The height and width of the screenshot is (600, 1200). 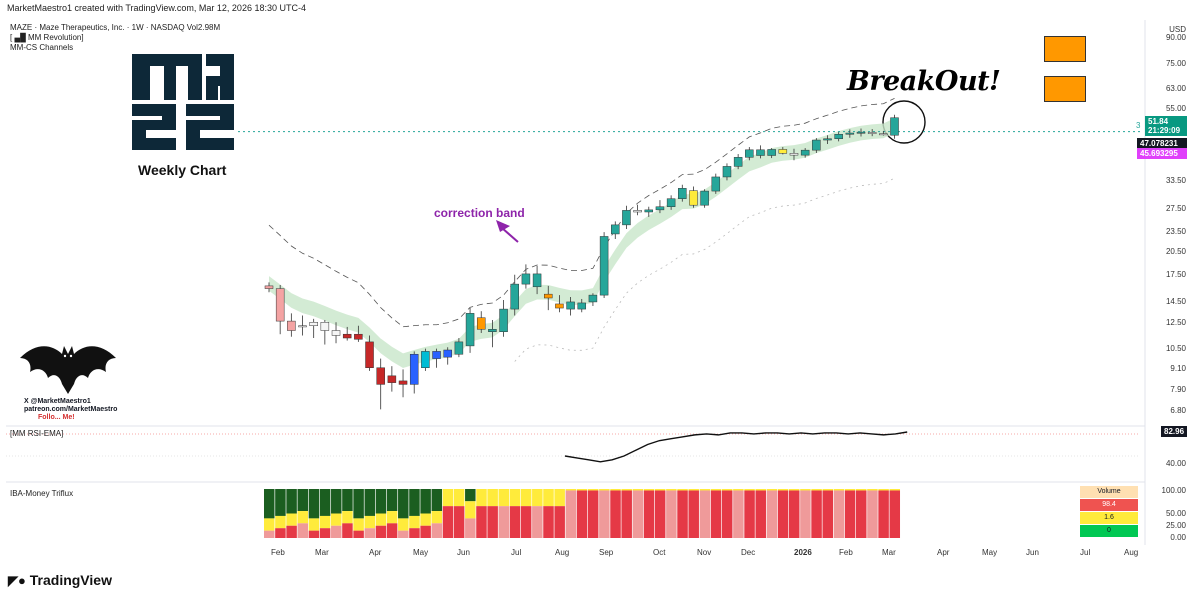 What do you see at coordinates (375, 552) in the screenshot?
I see `time-axis-label: Apr` at bounding box center [375, 552].